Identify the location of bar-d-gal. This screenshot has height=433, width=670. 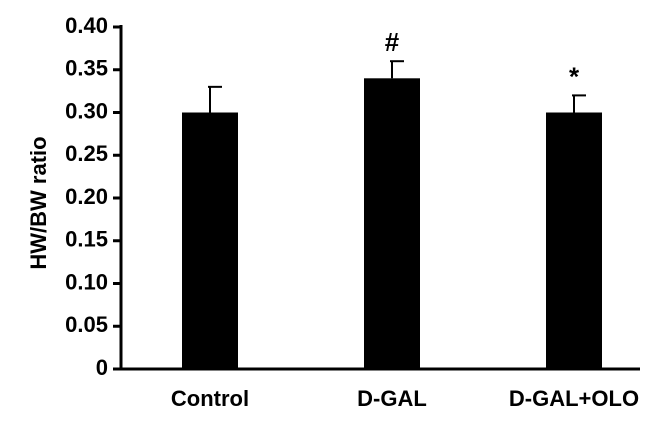
(392, 224).